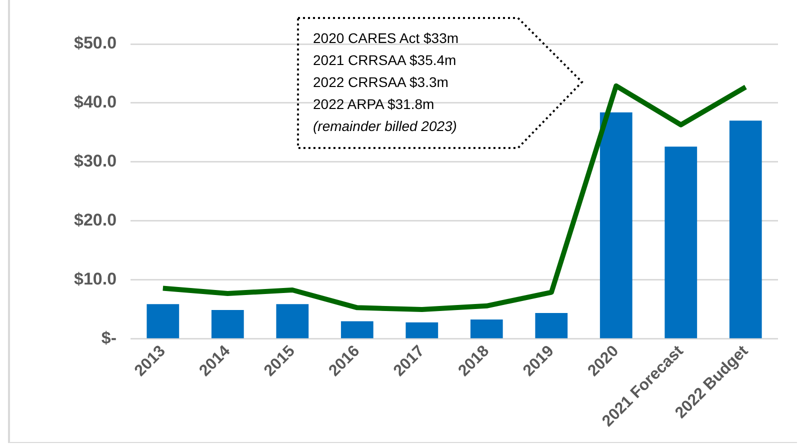 The width and height of the screenshot is (798, 444). I want to click on y-tick-label: $20.0, so click(95, 220).